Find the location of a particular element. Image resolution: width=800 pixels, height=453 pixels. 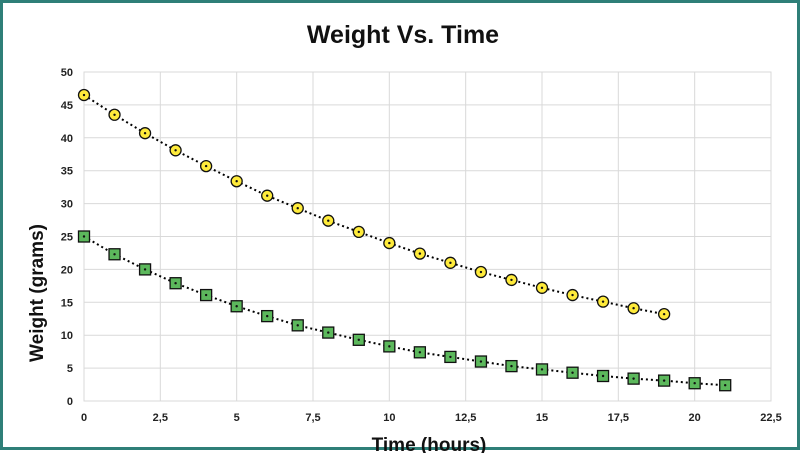

x-tick-label: 0 is located at coordinates (84, 418).